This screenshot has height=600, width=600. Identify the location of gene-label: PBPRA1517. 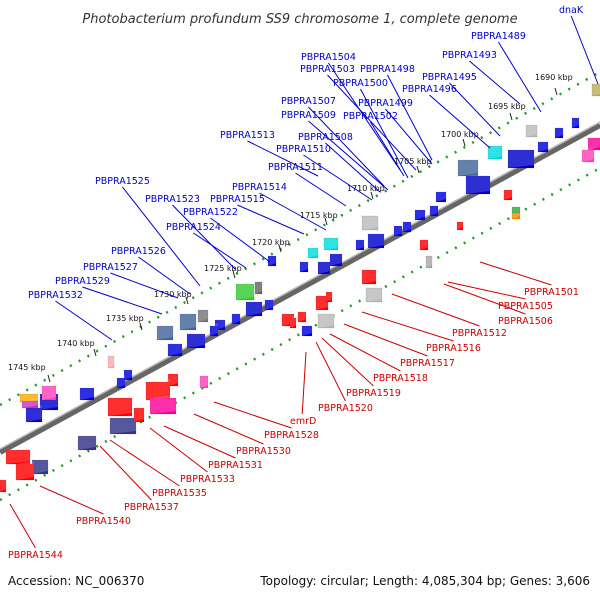
(427, 363).